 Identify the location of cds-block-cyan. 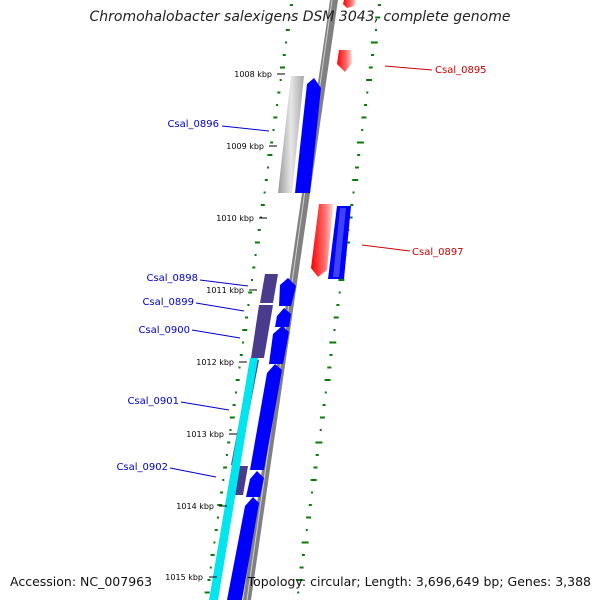
(233, 479).